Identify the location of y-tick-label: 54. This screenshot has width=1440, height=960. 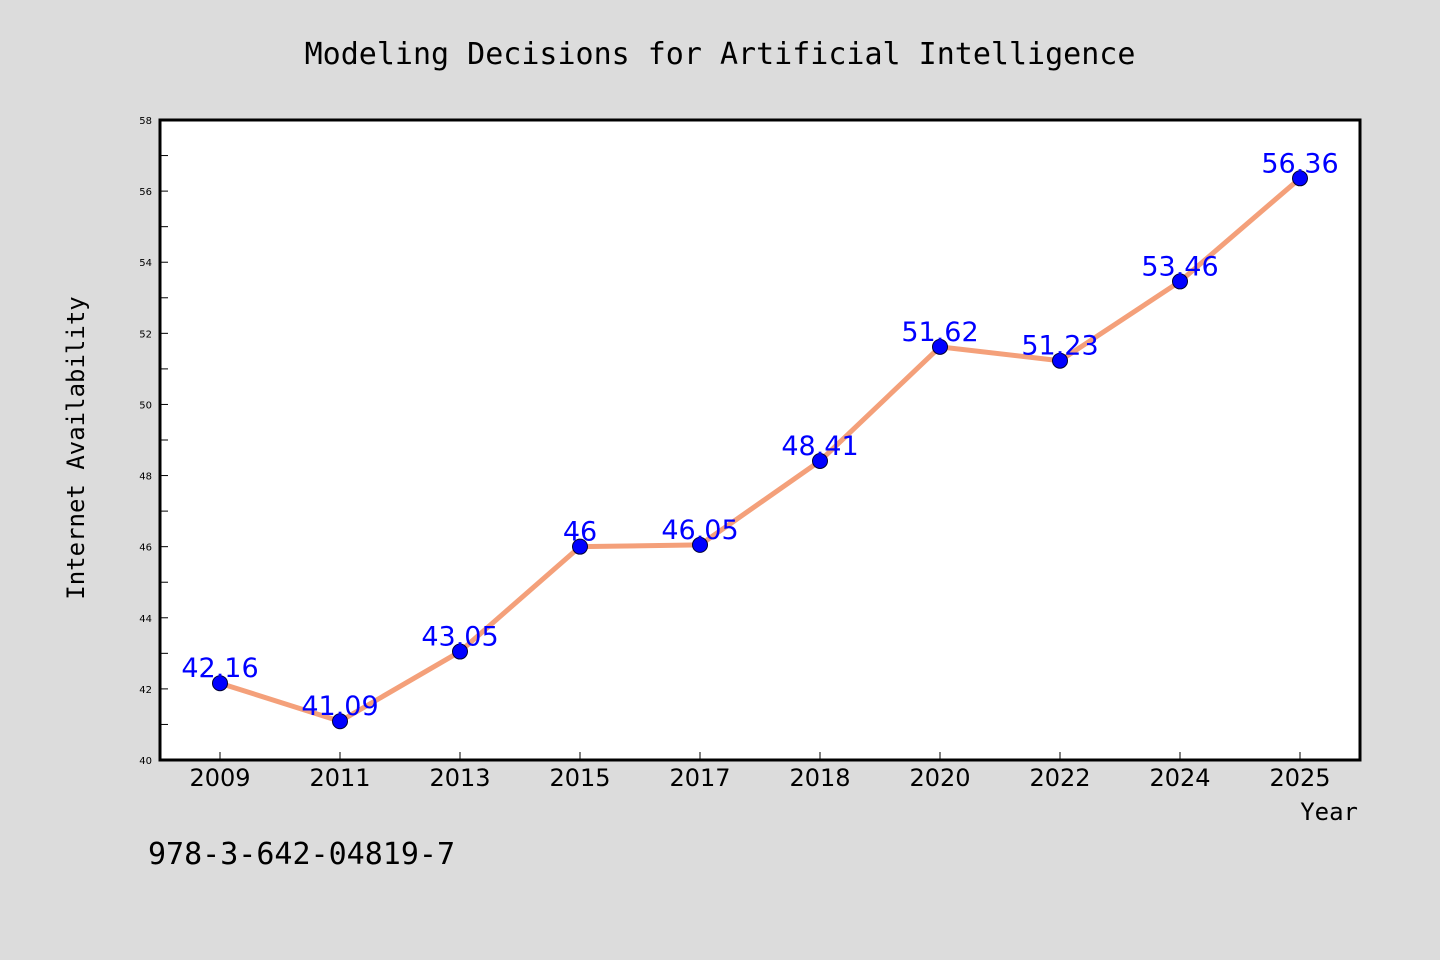
(145, 263).